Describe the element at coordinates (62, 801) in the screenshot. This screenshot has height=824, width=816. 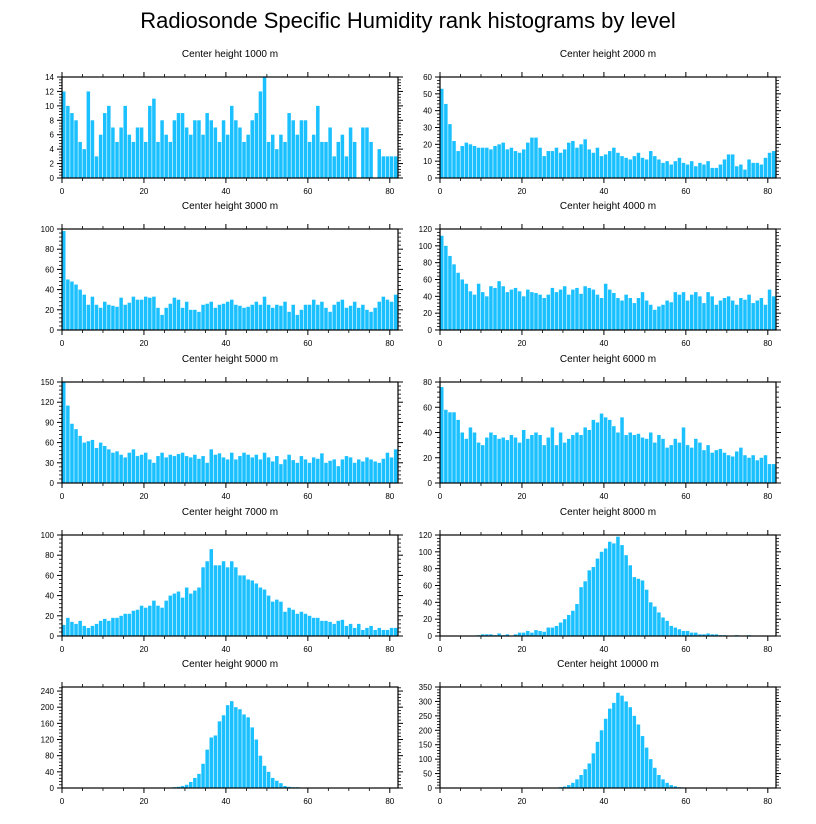
I see `x-tick-label: 0` at that location.